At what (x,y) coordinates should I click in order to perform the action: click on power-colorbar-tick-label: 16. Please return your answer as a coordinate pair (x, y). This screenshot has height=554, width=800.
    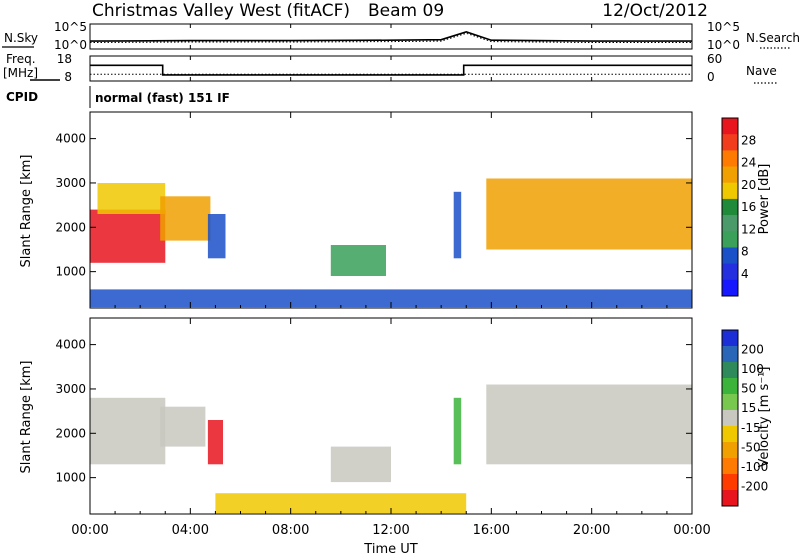
    Looking at the image, I should click on (748, 207).